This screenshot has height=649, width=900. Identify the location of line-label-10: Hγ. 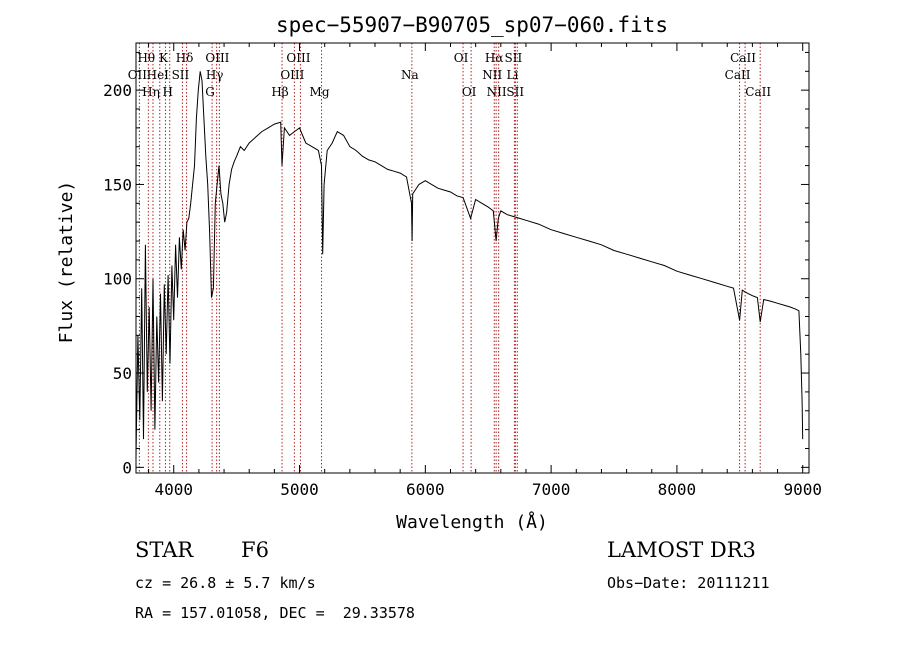
(215, 75).